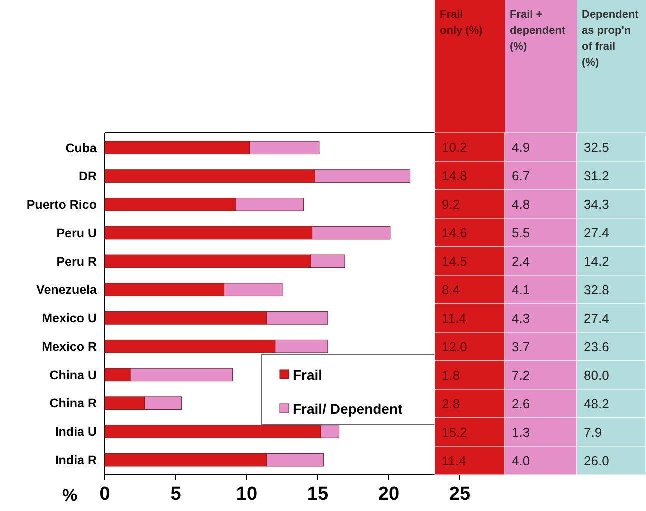 The width and height of the screenshot is (646, 511). Describe the element at coordinates (597, 290) in the screenshot. I see `text: 32.8` at that location.